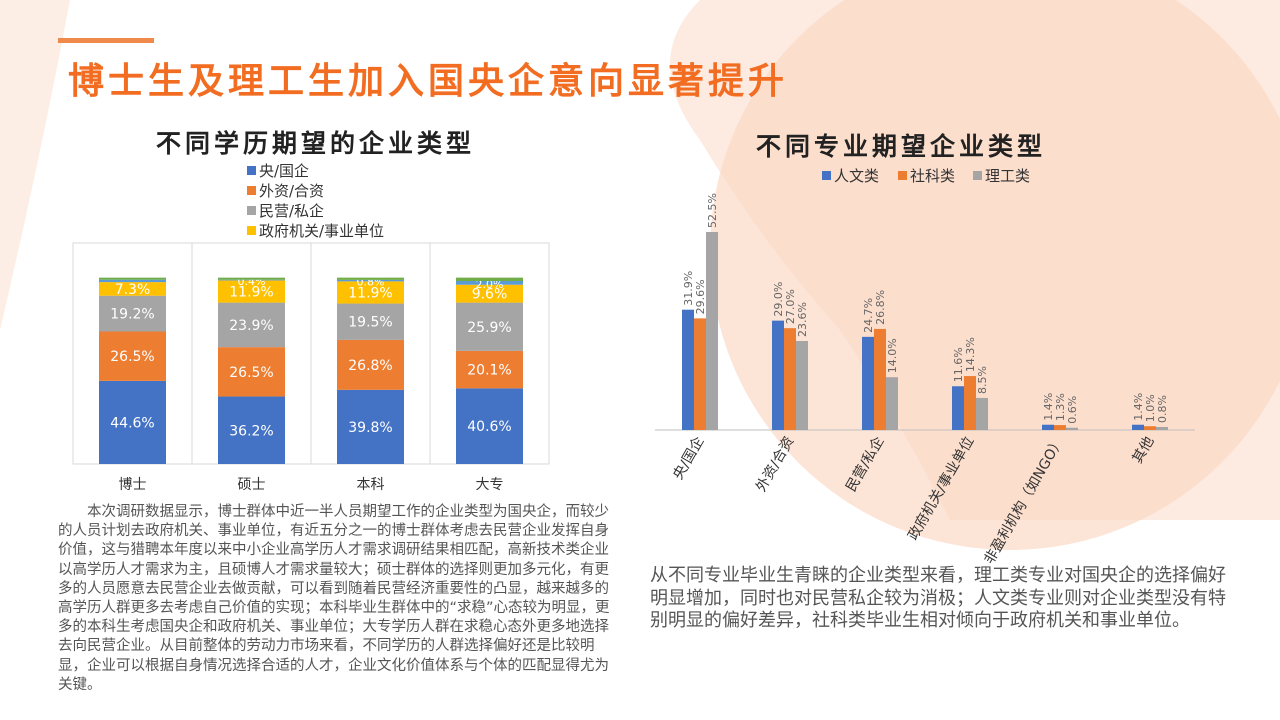  What do you see at coordinates (106, 40) in the screenshot?
I see `title-accent-line` at bounding box center [106, 40].